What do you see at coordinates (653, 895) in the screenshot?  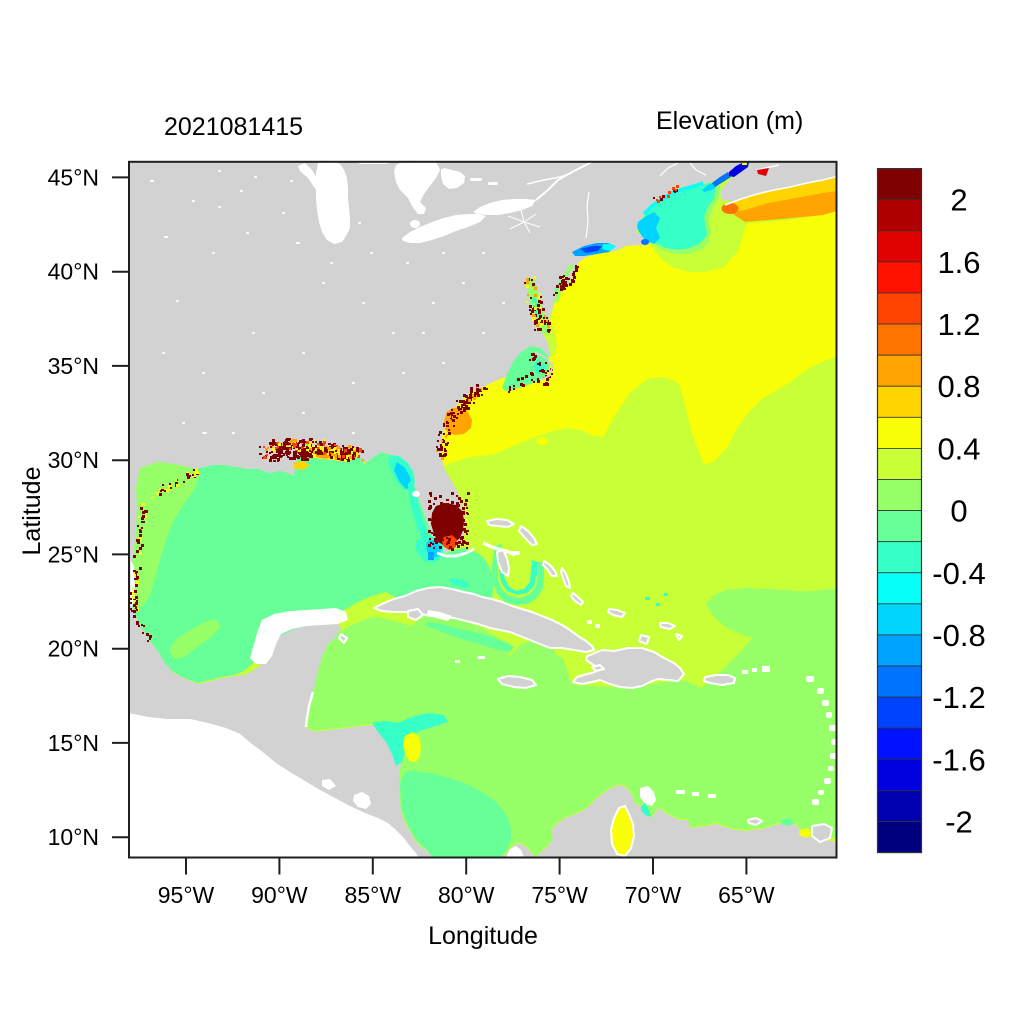 I see `svg-text: 70°W` at bounding box center [653, 895].